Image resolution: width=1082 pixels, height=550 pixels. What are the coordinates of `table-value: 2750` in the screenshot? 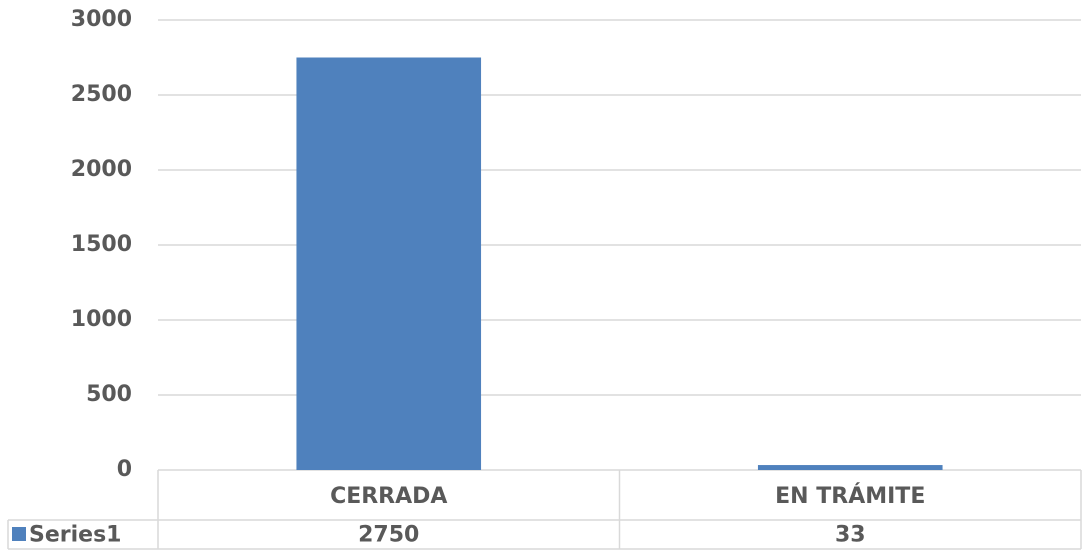 It's located at (388, 535).